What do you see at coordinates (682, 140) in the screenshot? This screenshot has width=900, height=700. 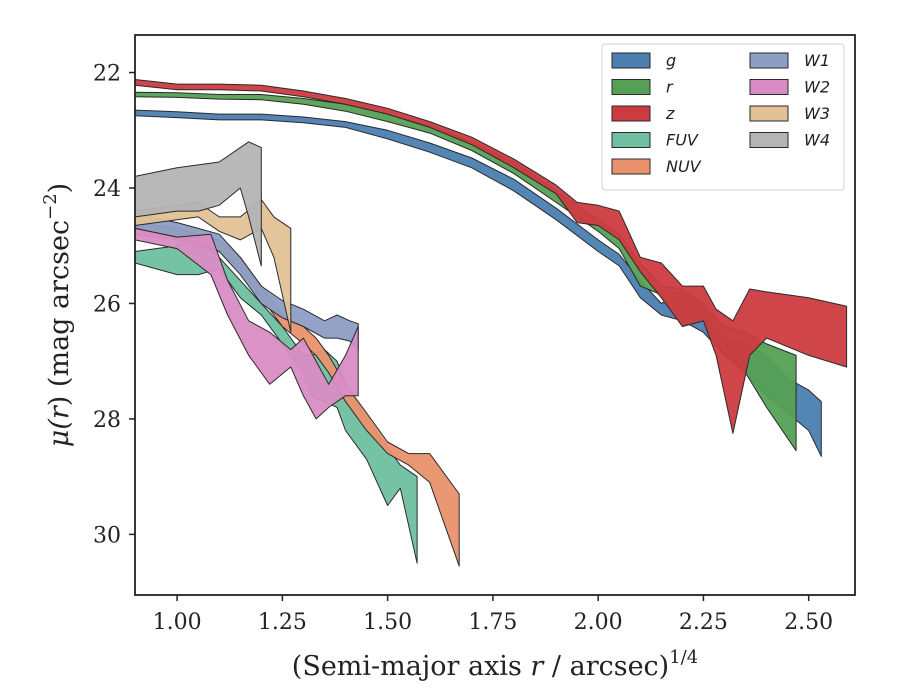 I see `legend-label-fuv: FUV` at bounding box center [682, 140].